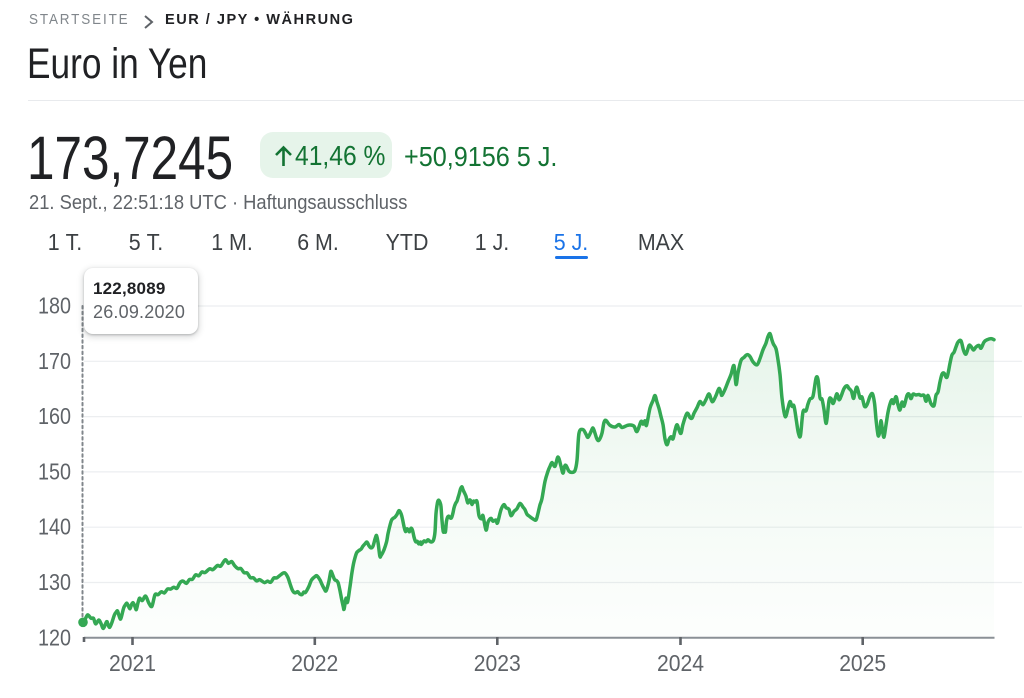  Describe the element at coordinates (314, 663) in the screenshot. I see `svg-text: 2022` at that location.